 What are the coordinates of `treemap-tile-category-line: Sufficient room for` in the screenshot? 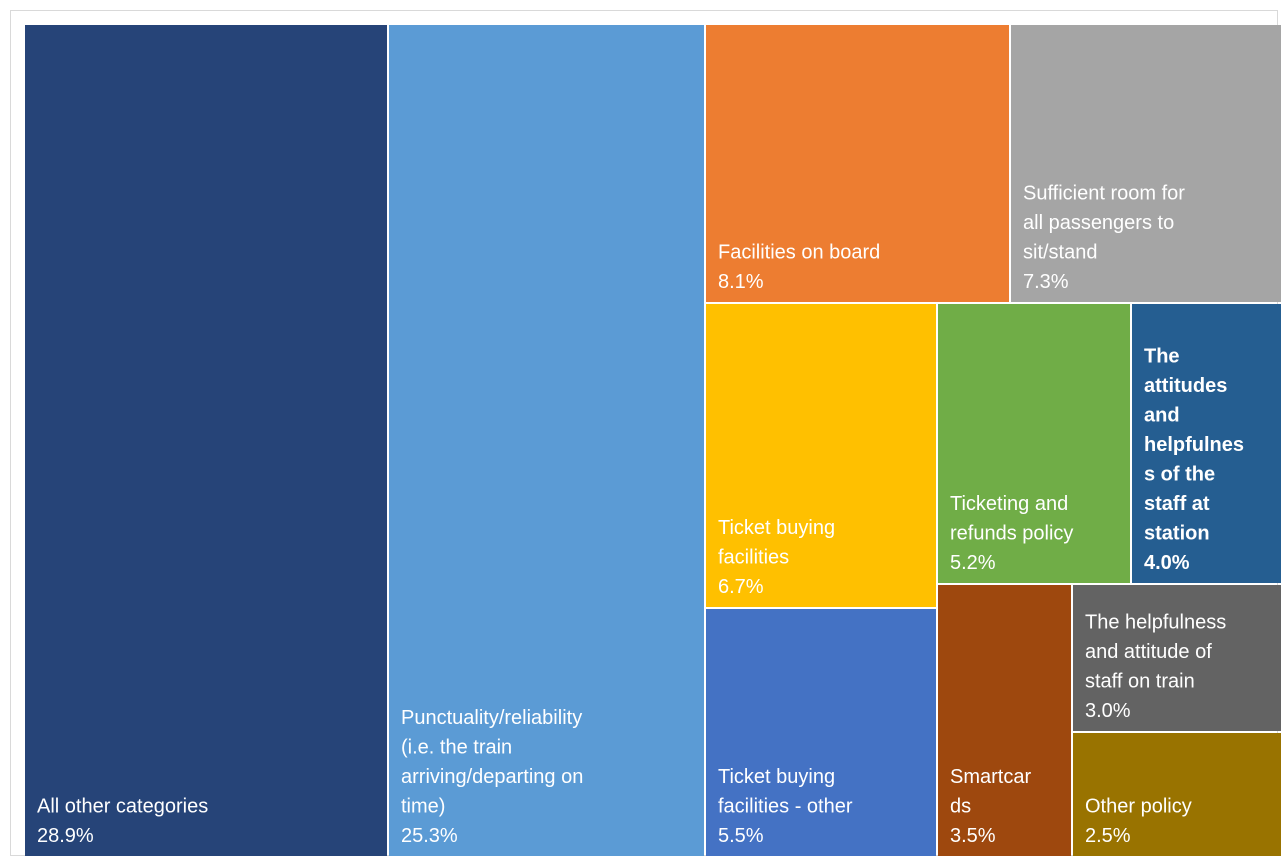 It's located at (1104, 194).